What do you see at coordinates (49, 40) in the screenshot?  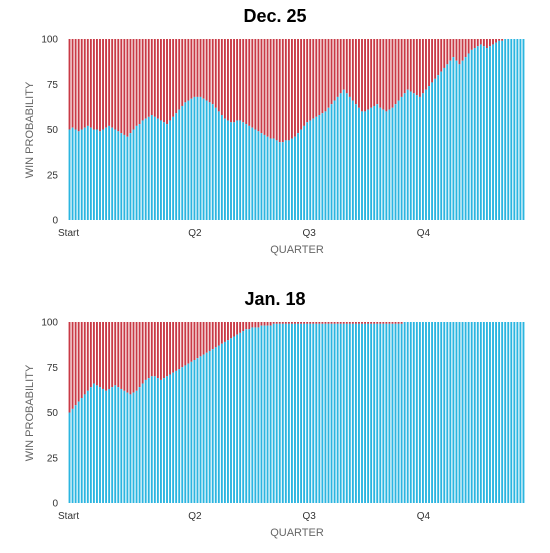 I see `y-tick-label: 100` at bounding box center [49, 40].